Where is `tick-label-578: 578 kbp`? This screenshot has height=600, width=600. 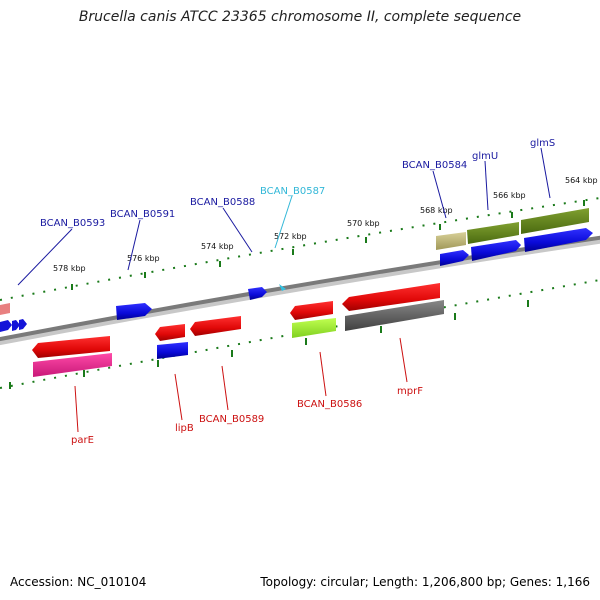
tick-label-578: 578 kbp is located at coordinates (69, 268).